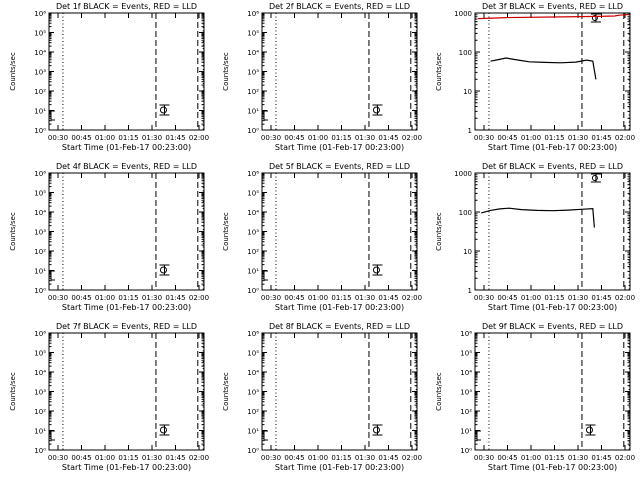 This screenshot has width=640, height=480. Describe the element at coordinates (552, 166) in the screenshot. I see `chart-title: Det 6f BLACK = Events, RED = LLD` at that location.